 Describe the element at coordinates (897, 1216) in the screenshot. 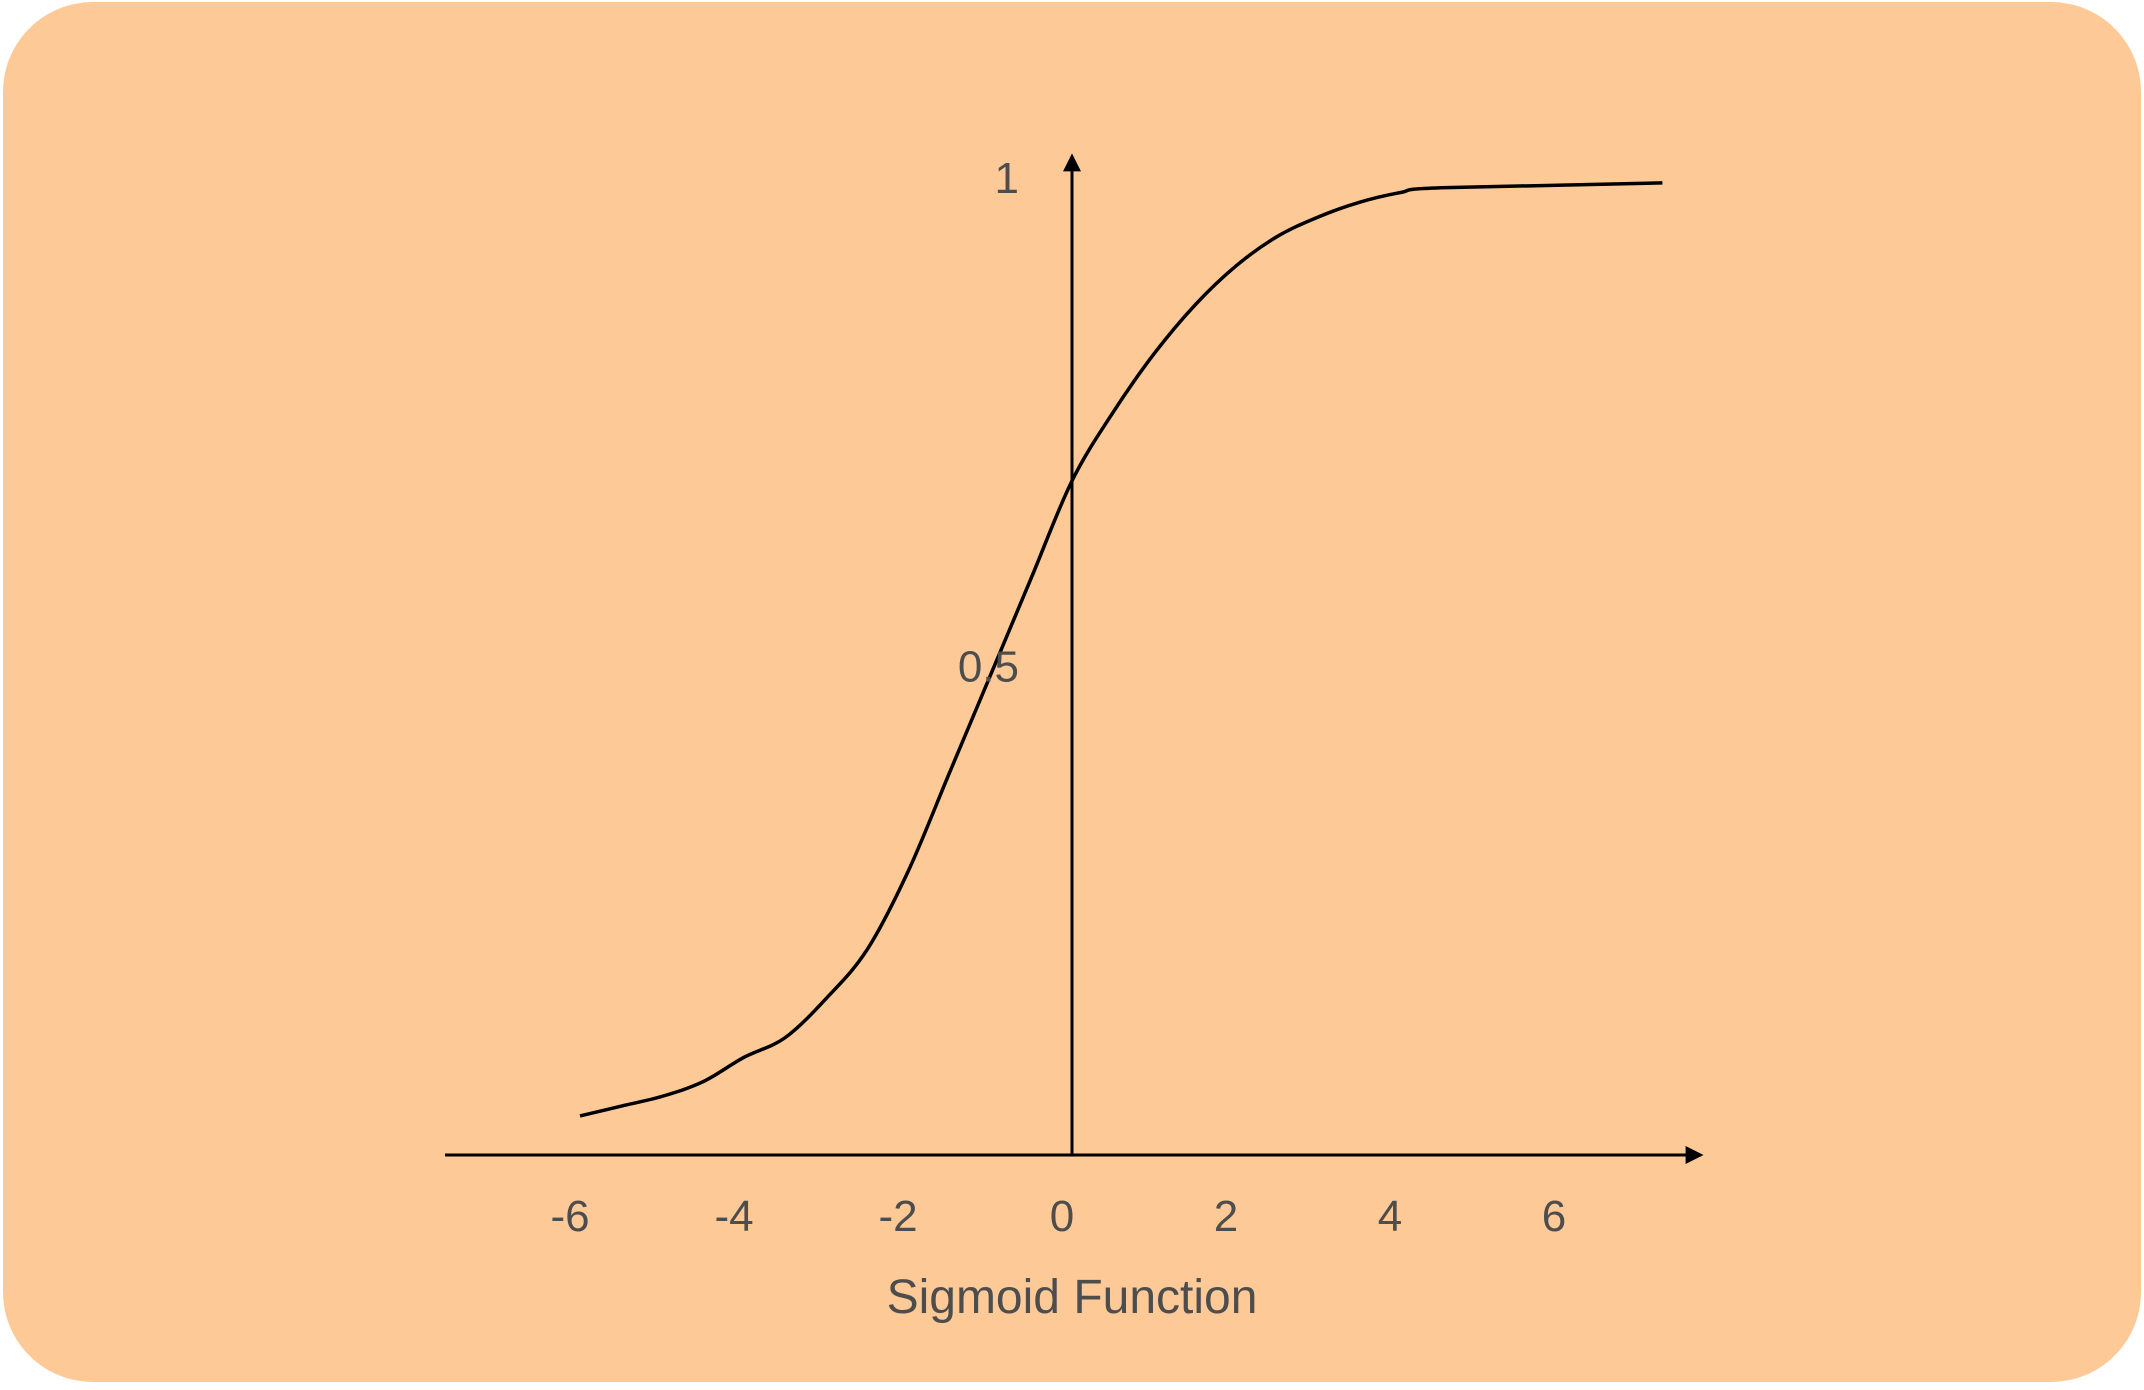

I see `x-tick-label: -2` at that location.